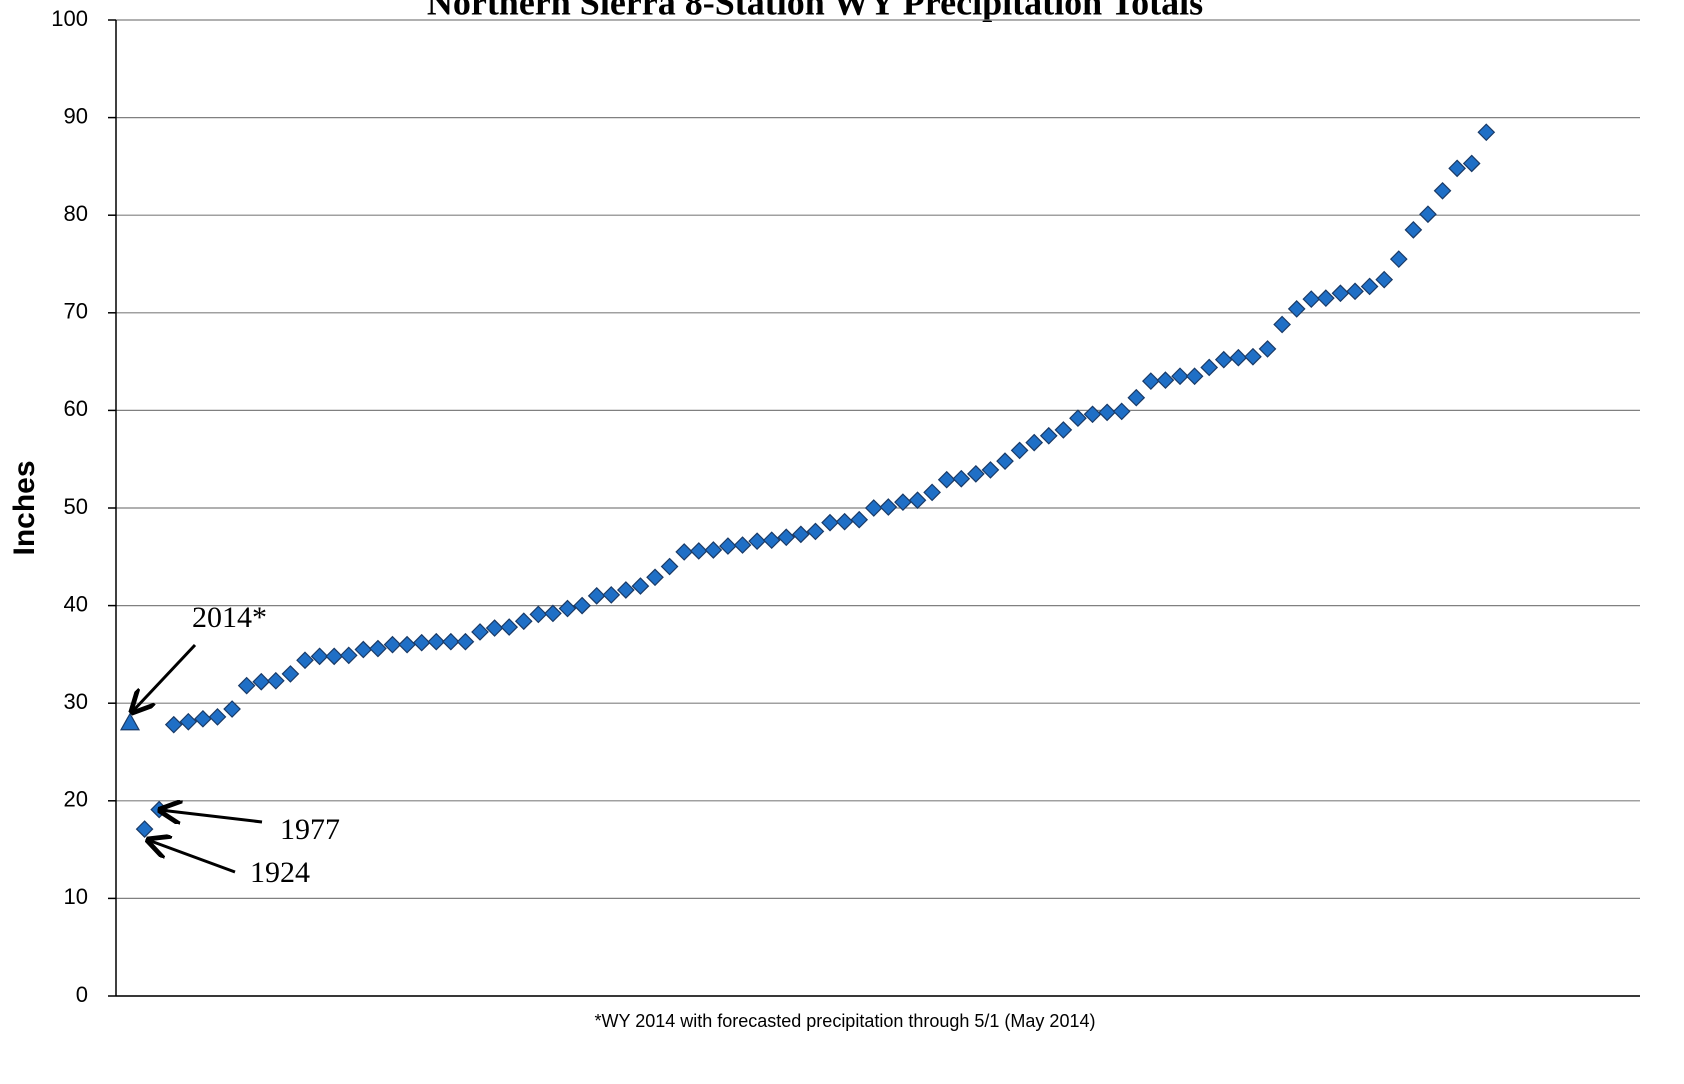 The image size is (1684, 1084). What do you see at coordinates (229, 617) in the screenshot?
I see `annotation: 2014*` at bounding box center [229, 617].